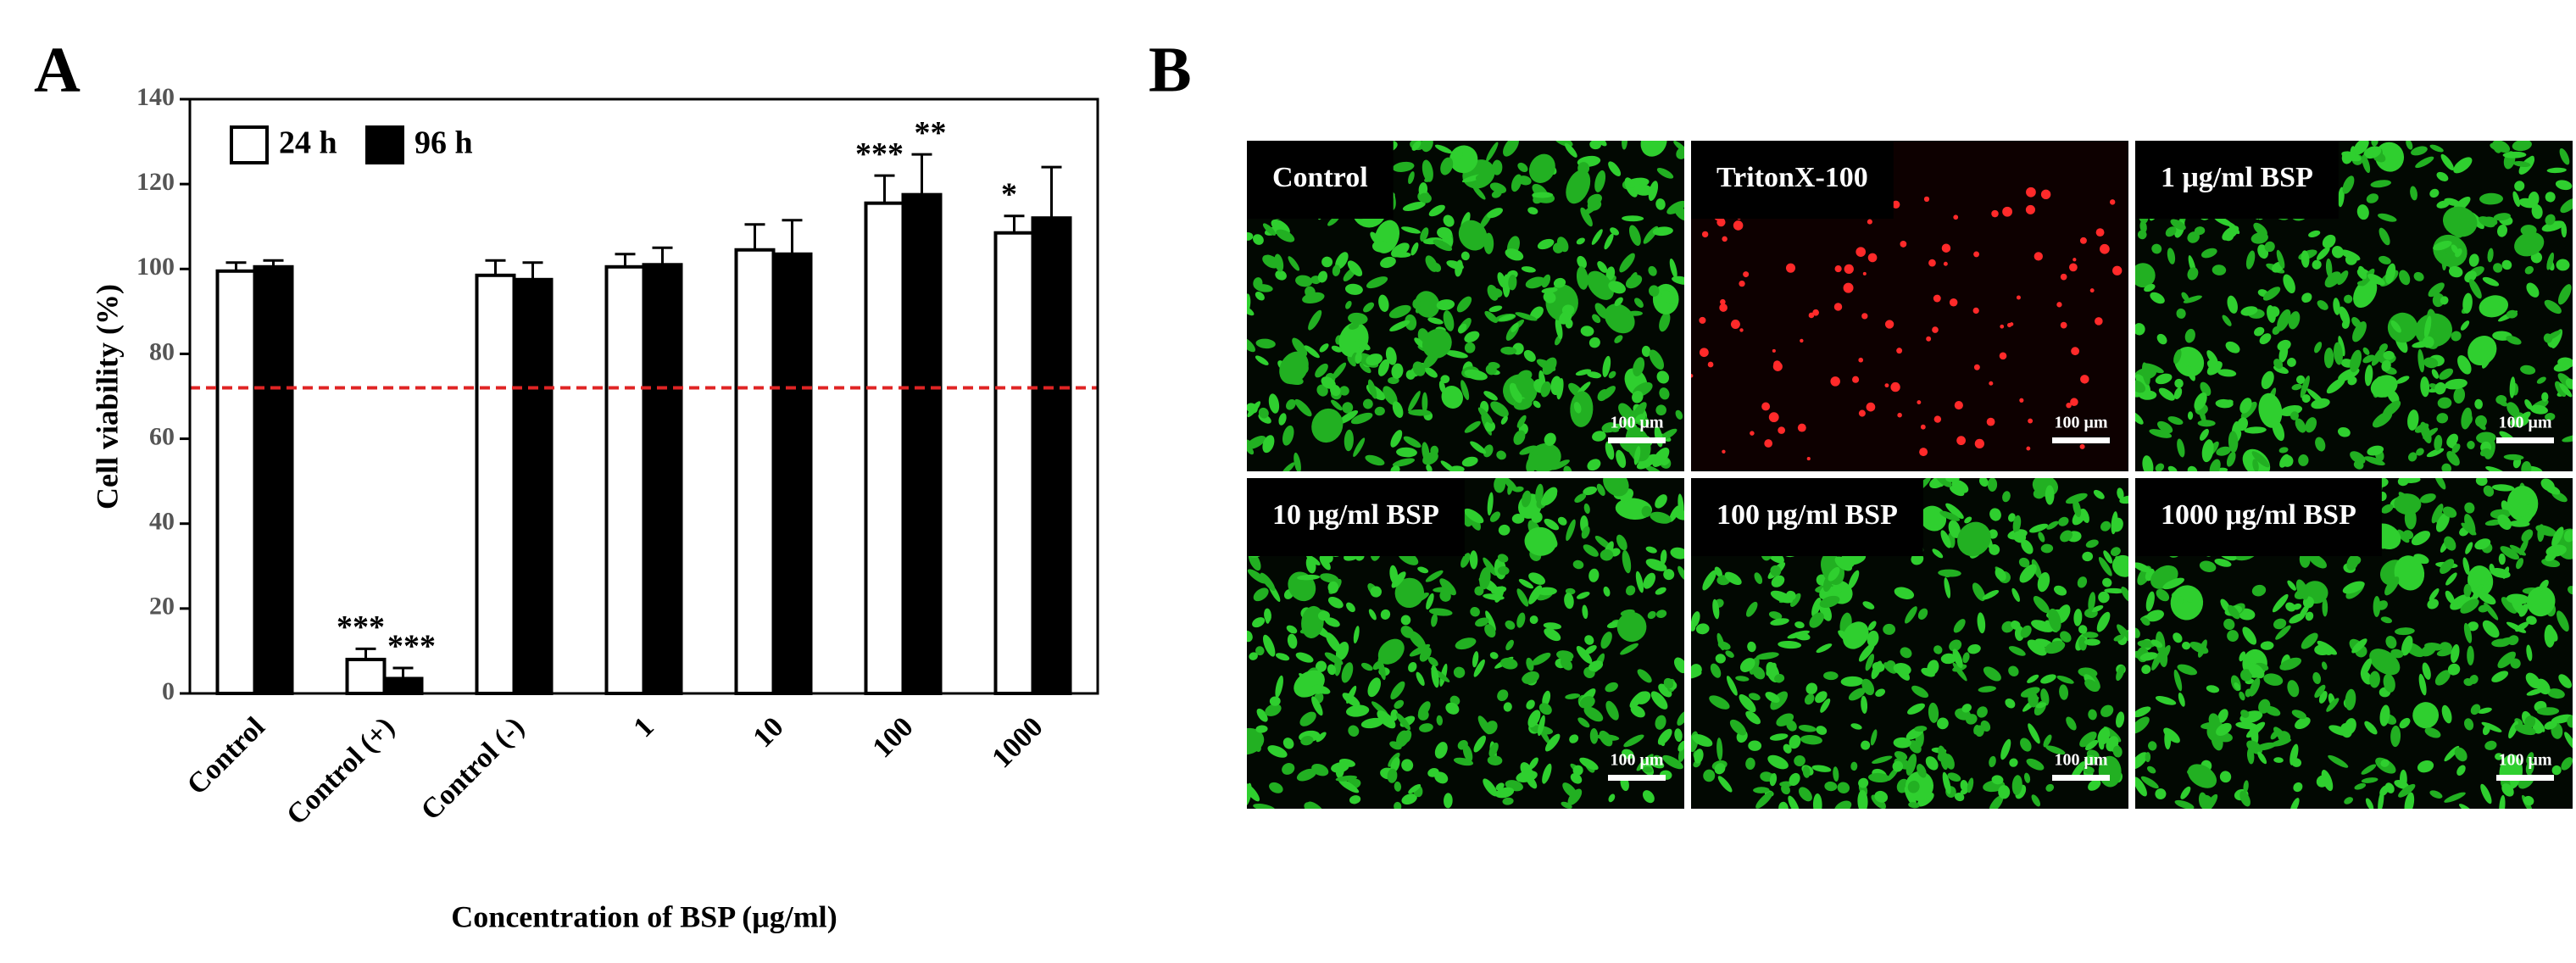  What do you see at coordinates (1465, 306) in the screenshot?
I see `micrograph: Control 100 μm` at bounding box center [1465, 306].